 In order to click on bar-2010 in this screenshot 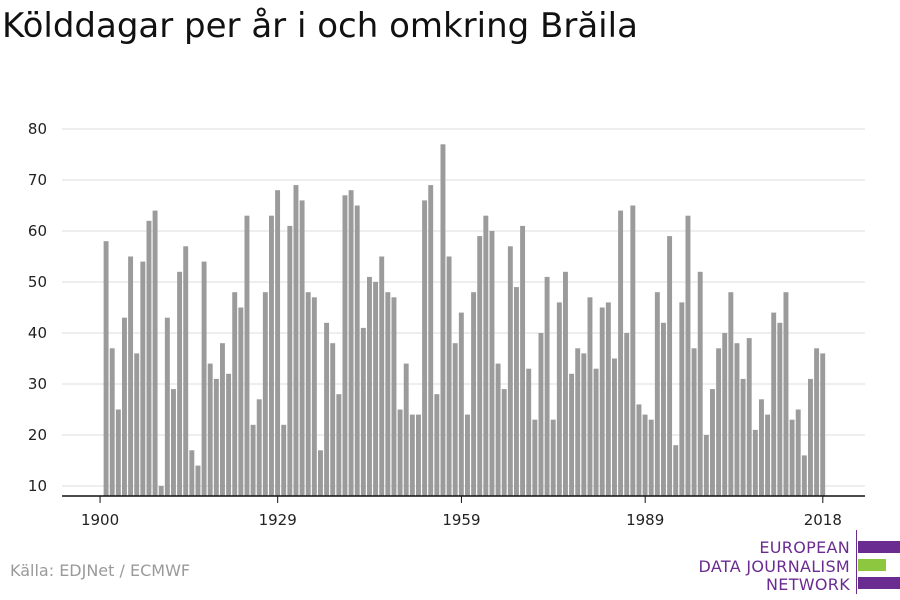, I will do `click(774, 404)`.